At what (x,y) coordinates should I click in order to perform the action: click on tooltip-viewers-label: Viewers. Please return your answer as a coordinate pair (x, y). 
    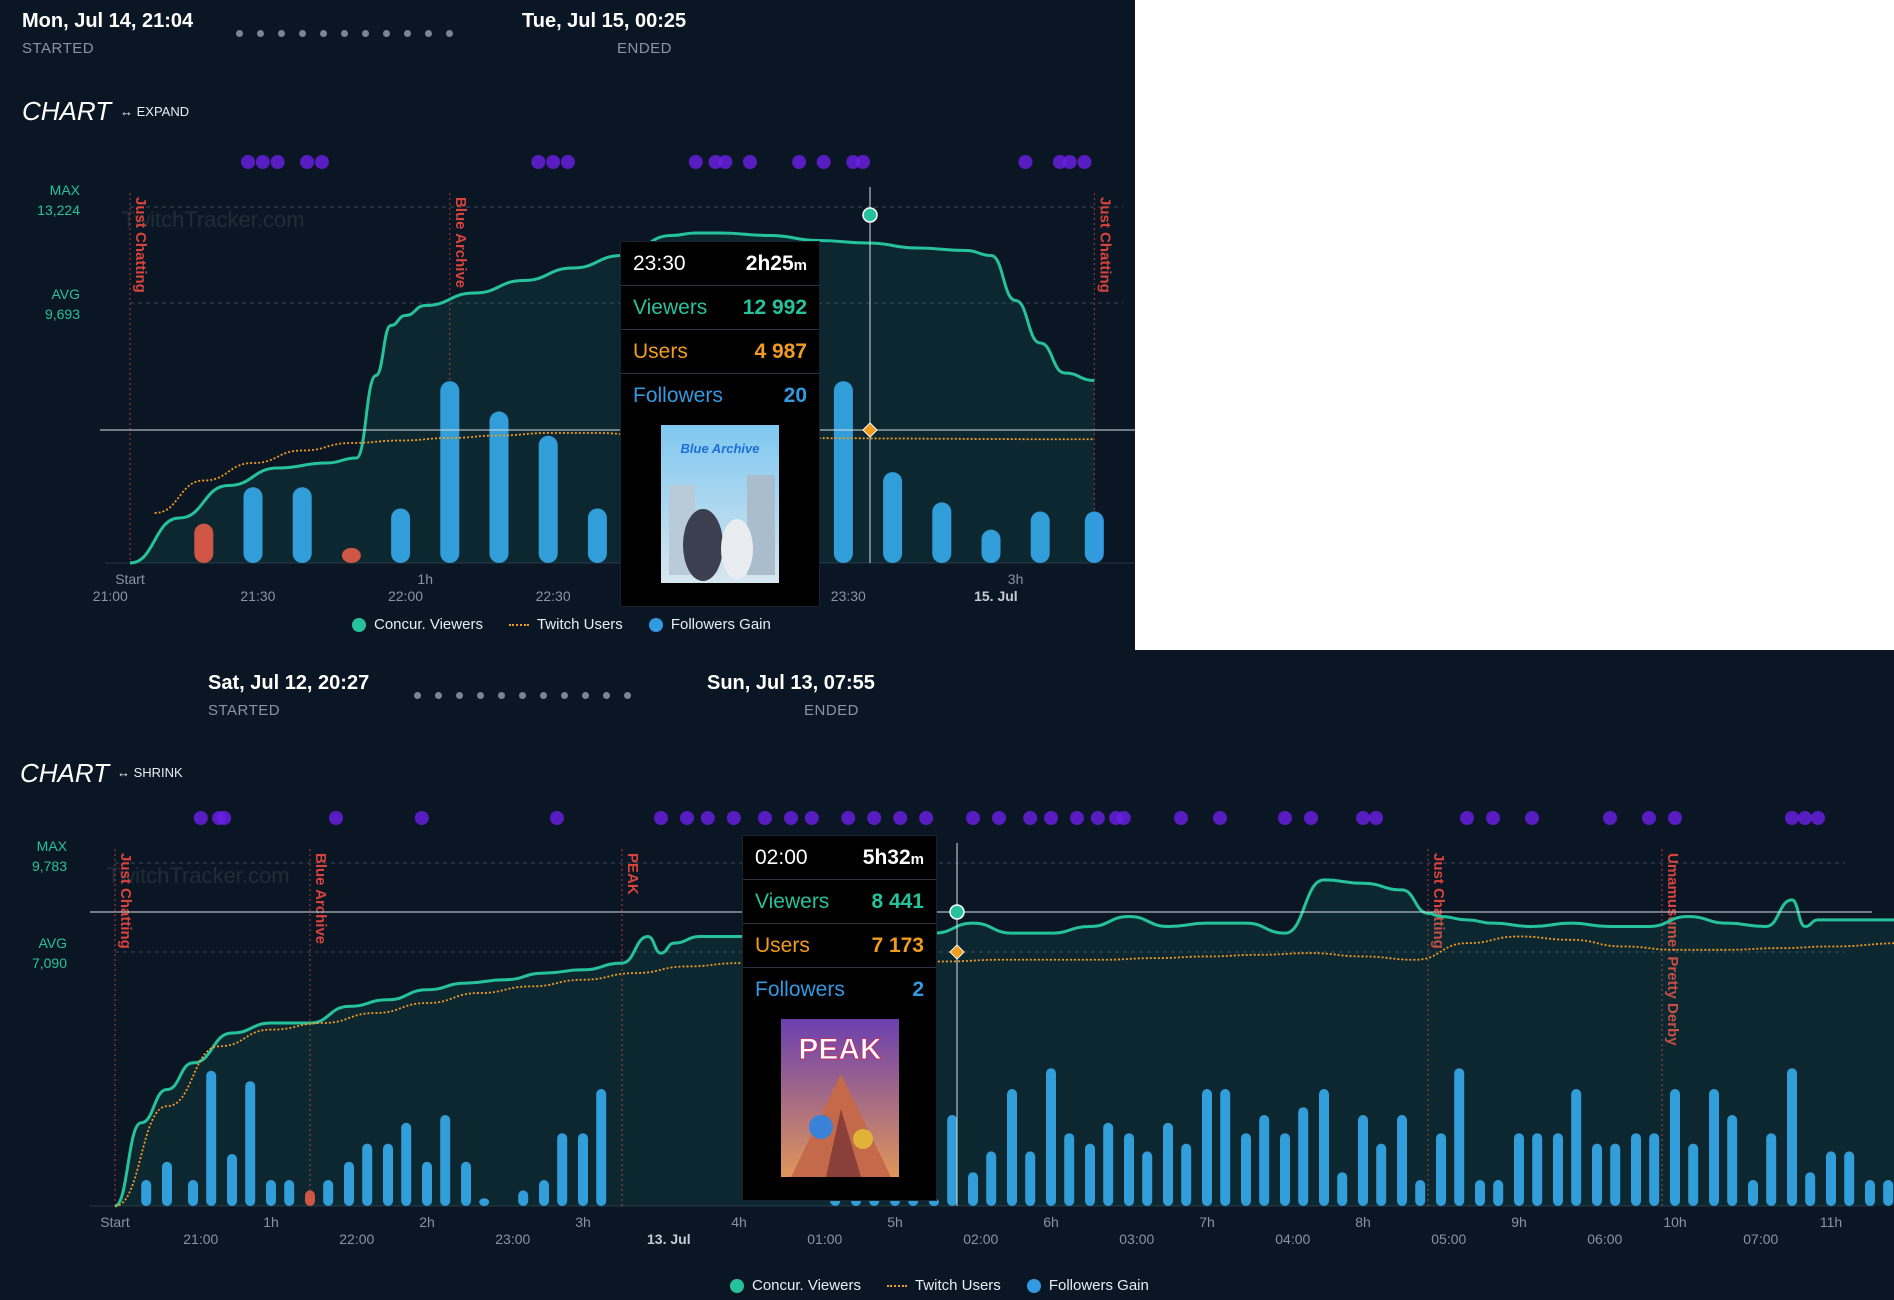
    Looking at the image, I should click on (670, 307).